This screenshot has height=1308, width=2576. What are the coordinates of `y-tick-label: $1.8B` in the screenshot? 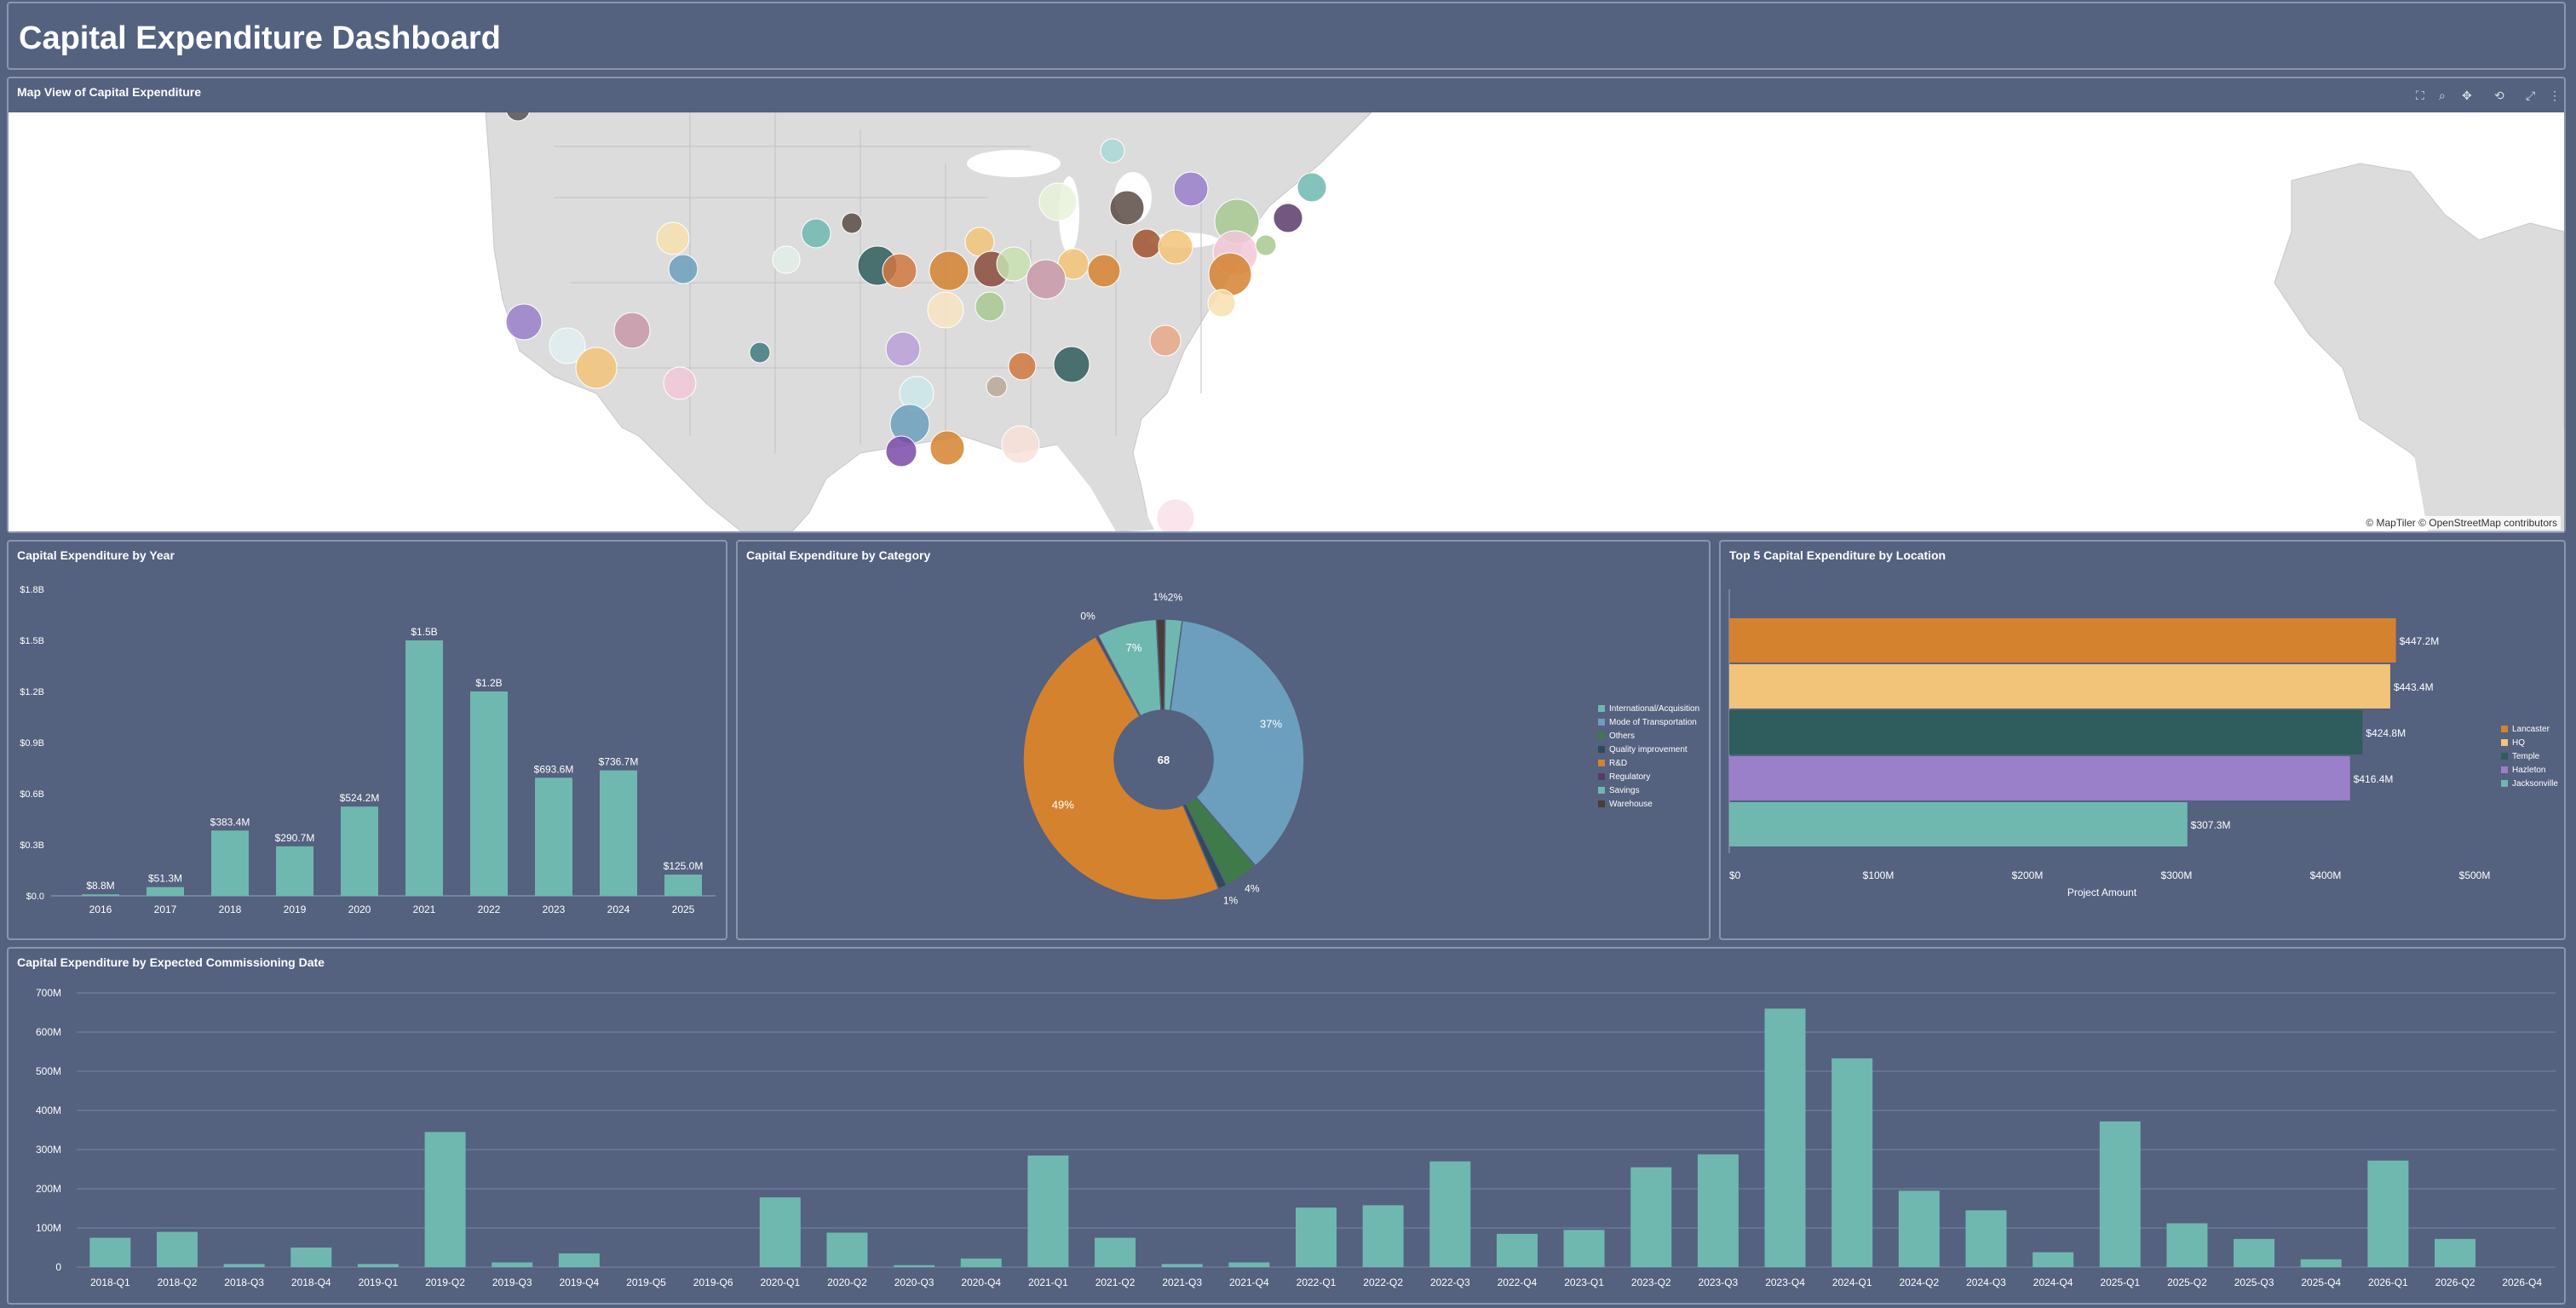 It's located at (32, 590).